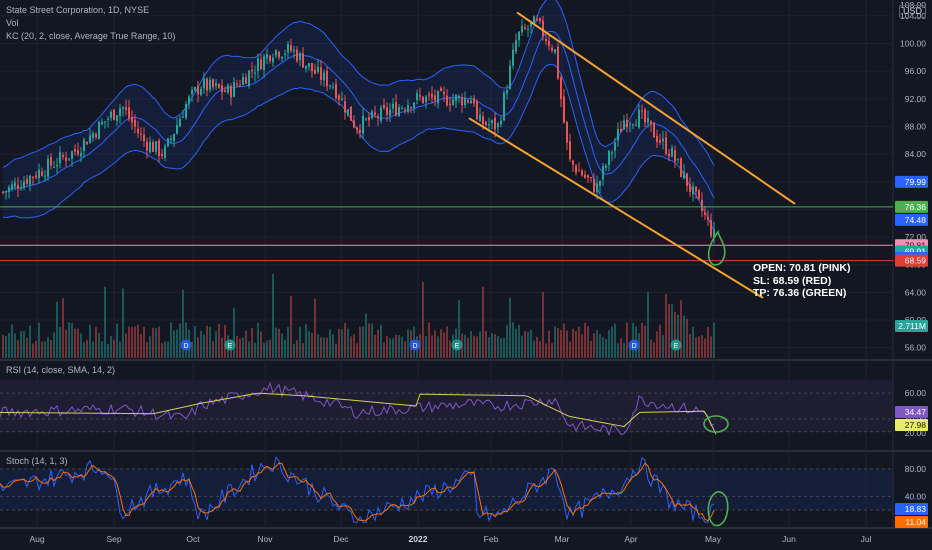  Describe the element at coordinates (656, 108) in the screenshot. I see `channel-upper` at that location.